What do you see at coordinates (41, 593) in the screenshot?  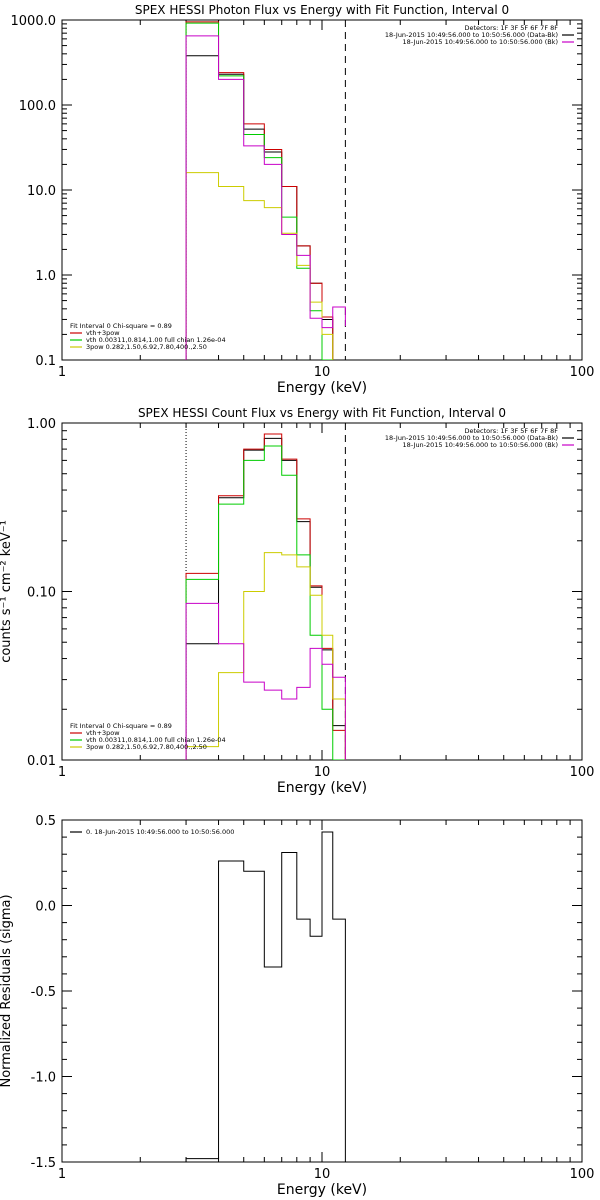 I see `y-tick-label: 0.10` at bounding box center [41, 593].